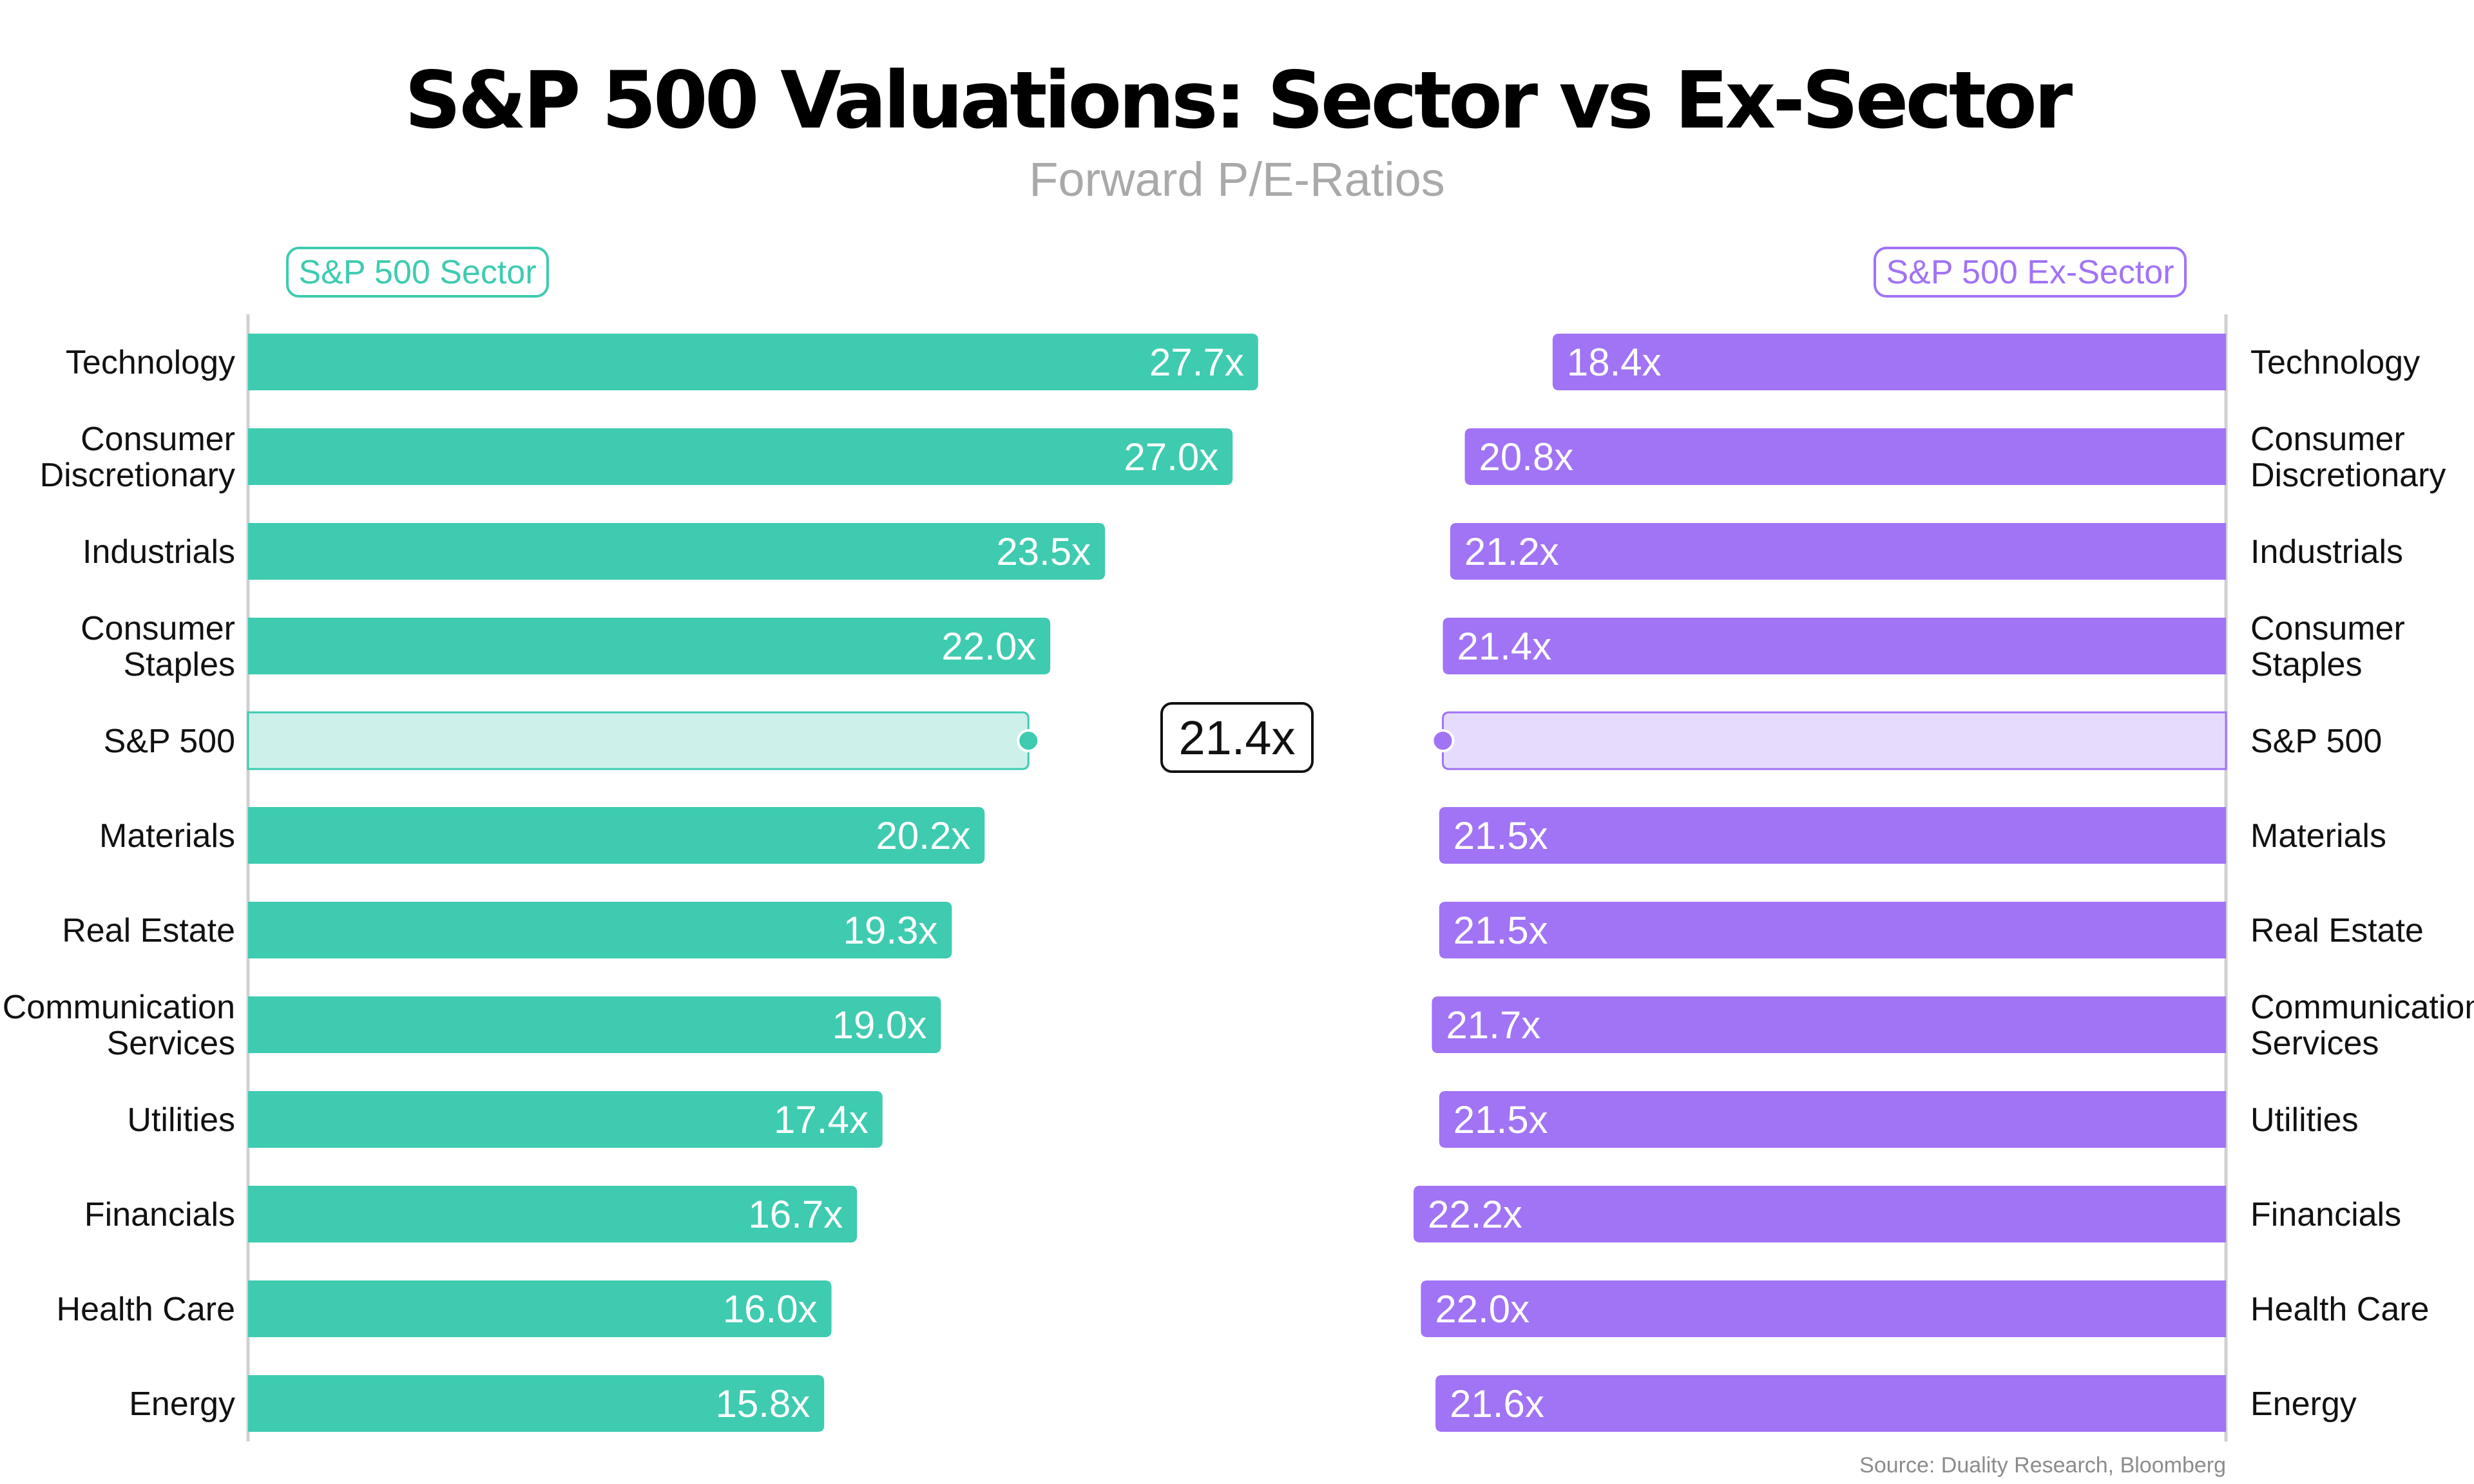 The width and height of the screenshot is (2474, 1484). What do you see at coordinates (1832, 1119) in the screenshot?
I see `ex-sector-bar-utilities` at bounding box center [1832, 1119].